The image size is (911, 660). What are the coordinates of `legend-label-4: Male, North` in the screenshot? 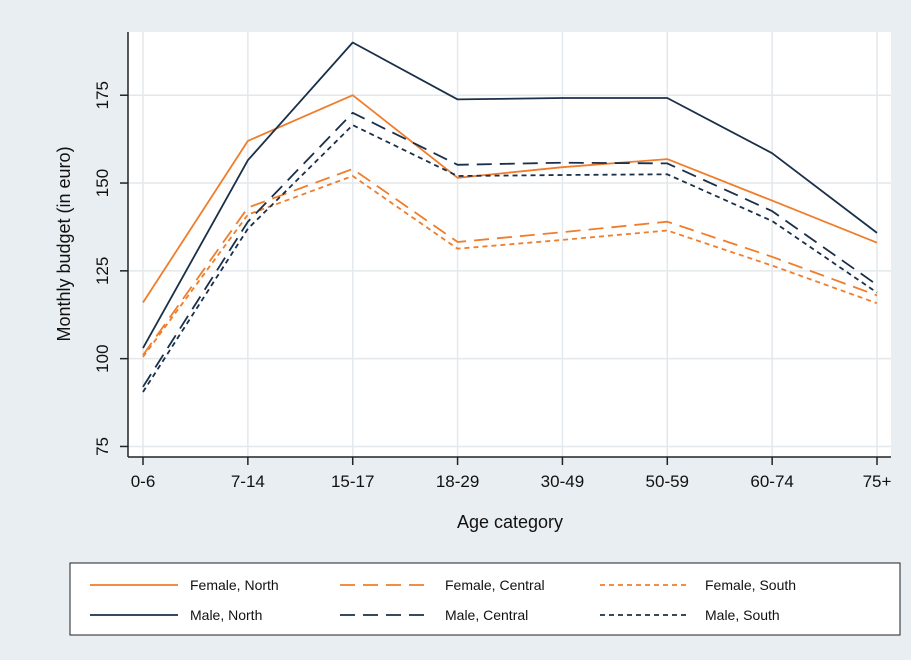 It's located at (226, 615).